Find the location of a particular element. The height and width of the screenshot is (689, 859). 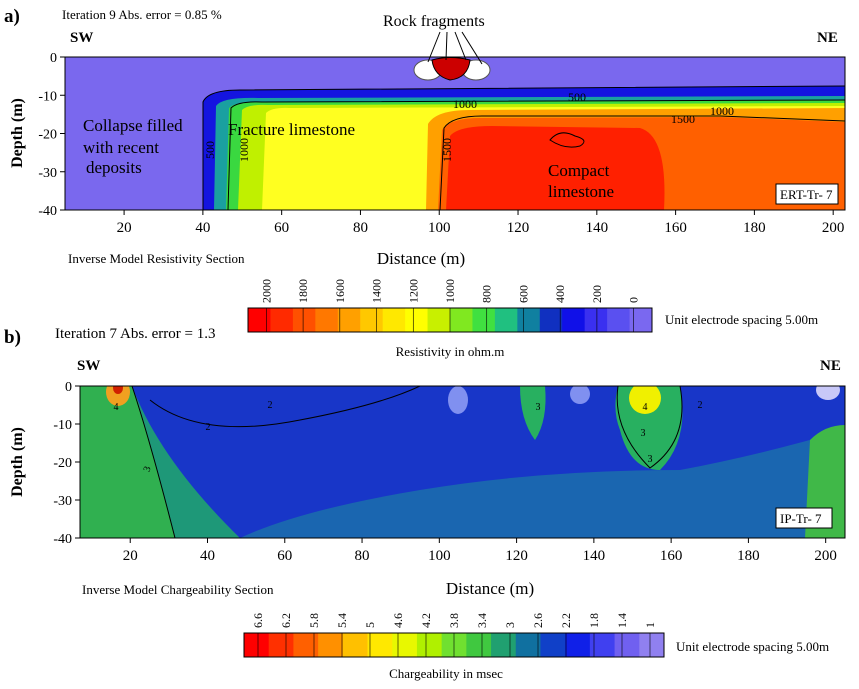

annotation: deposits is located at coordinates (114, 167).